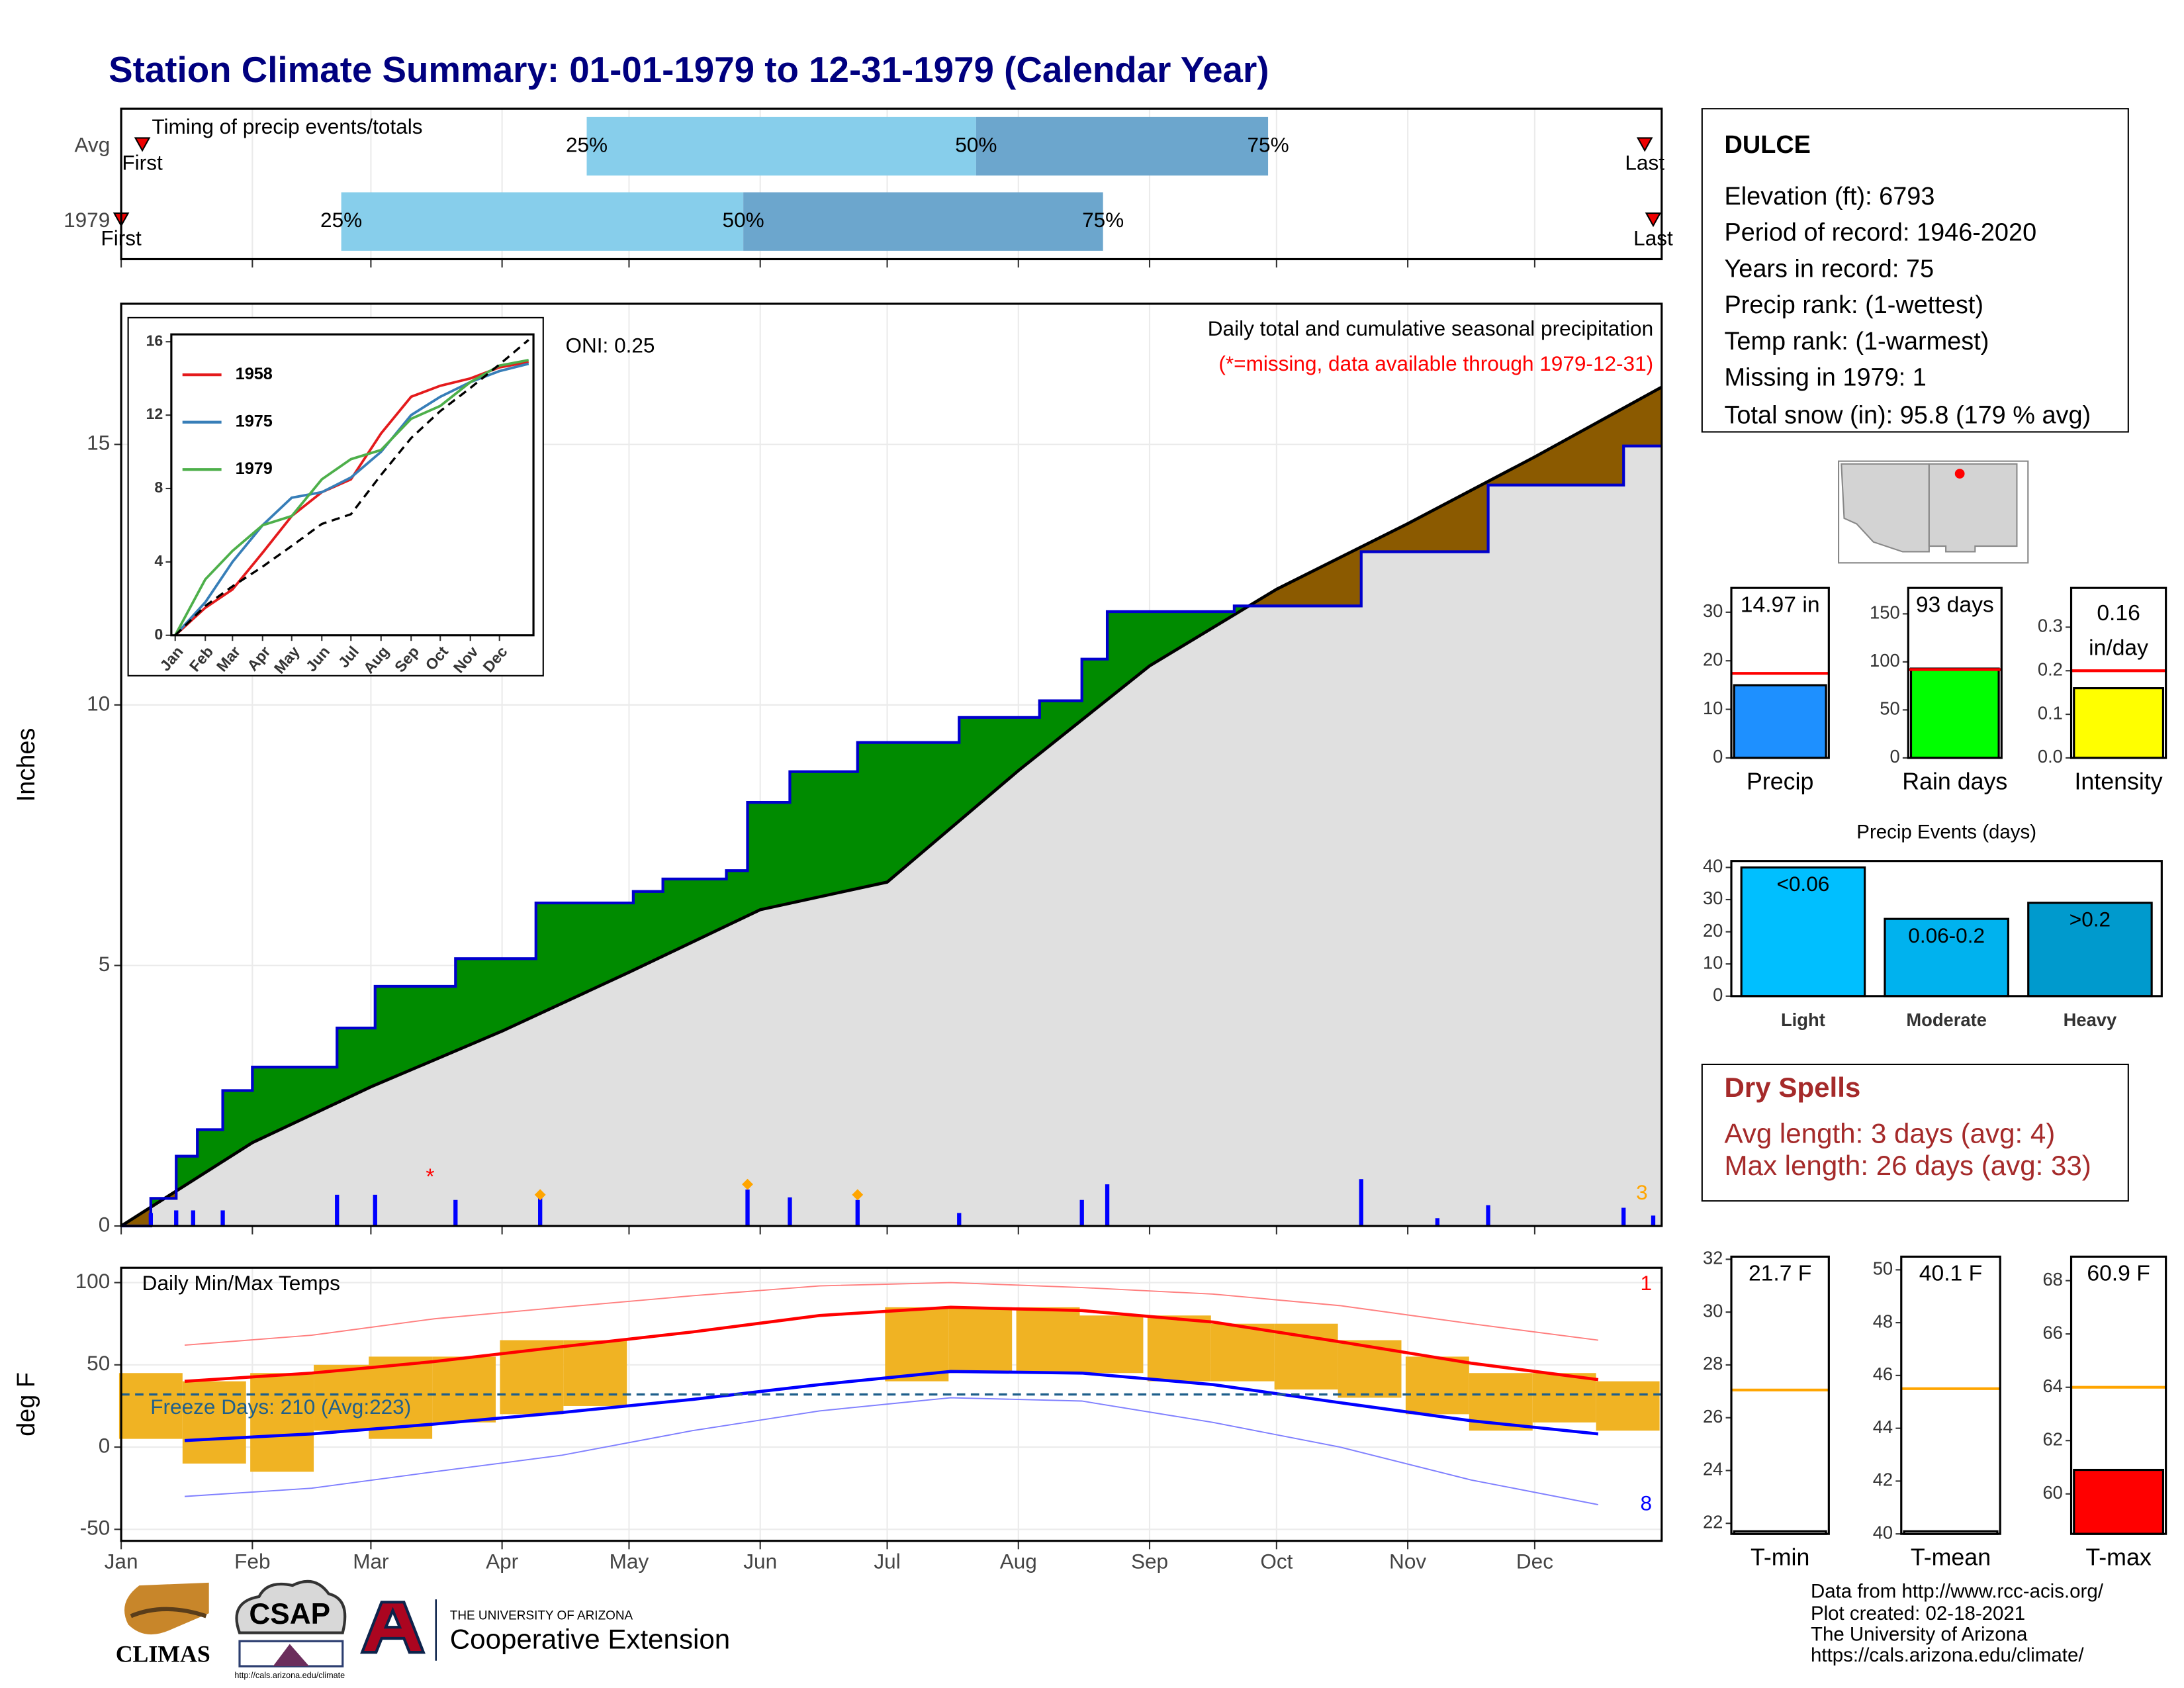  Describe the element at coordinates (1534, 1561) in the screenshot. I see `x-tick-label: Dec` at that location.